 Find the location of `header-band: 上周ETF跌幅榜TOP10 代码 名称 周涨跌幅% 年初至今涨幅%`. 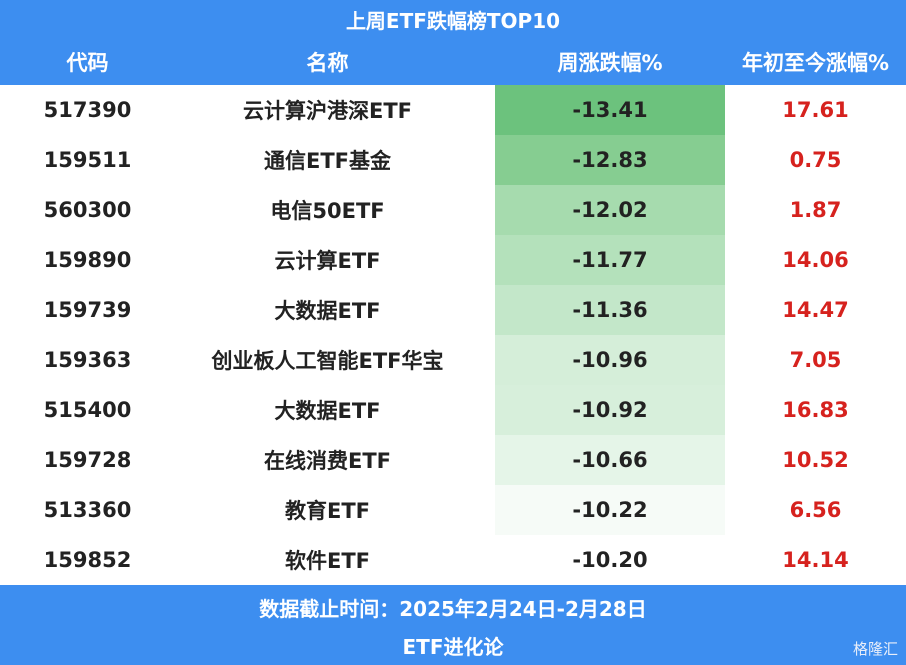

header-band: 上周ETF跌幅榜TOP10 代码 名称 周涨跌幅% 年初至今涨幅% is located at coordinates (453, 42).